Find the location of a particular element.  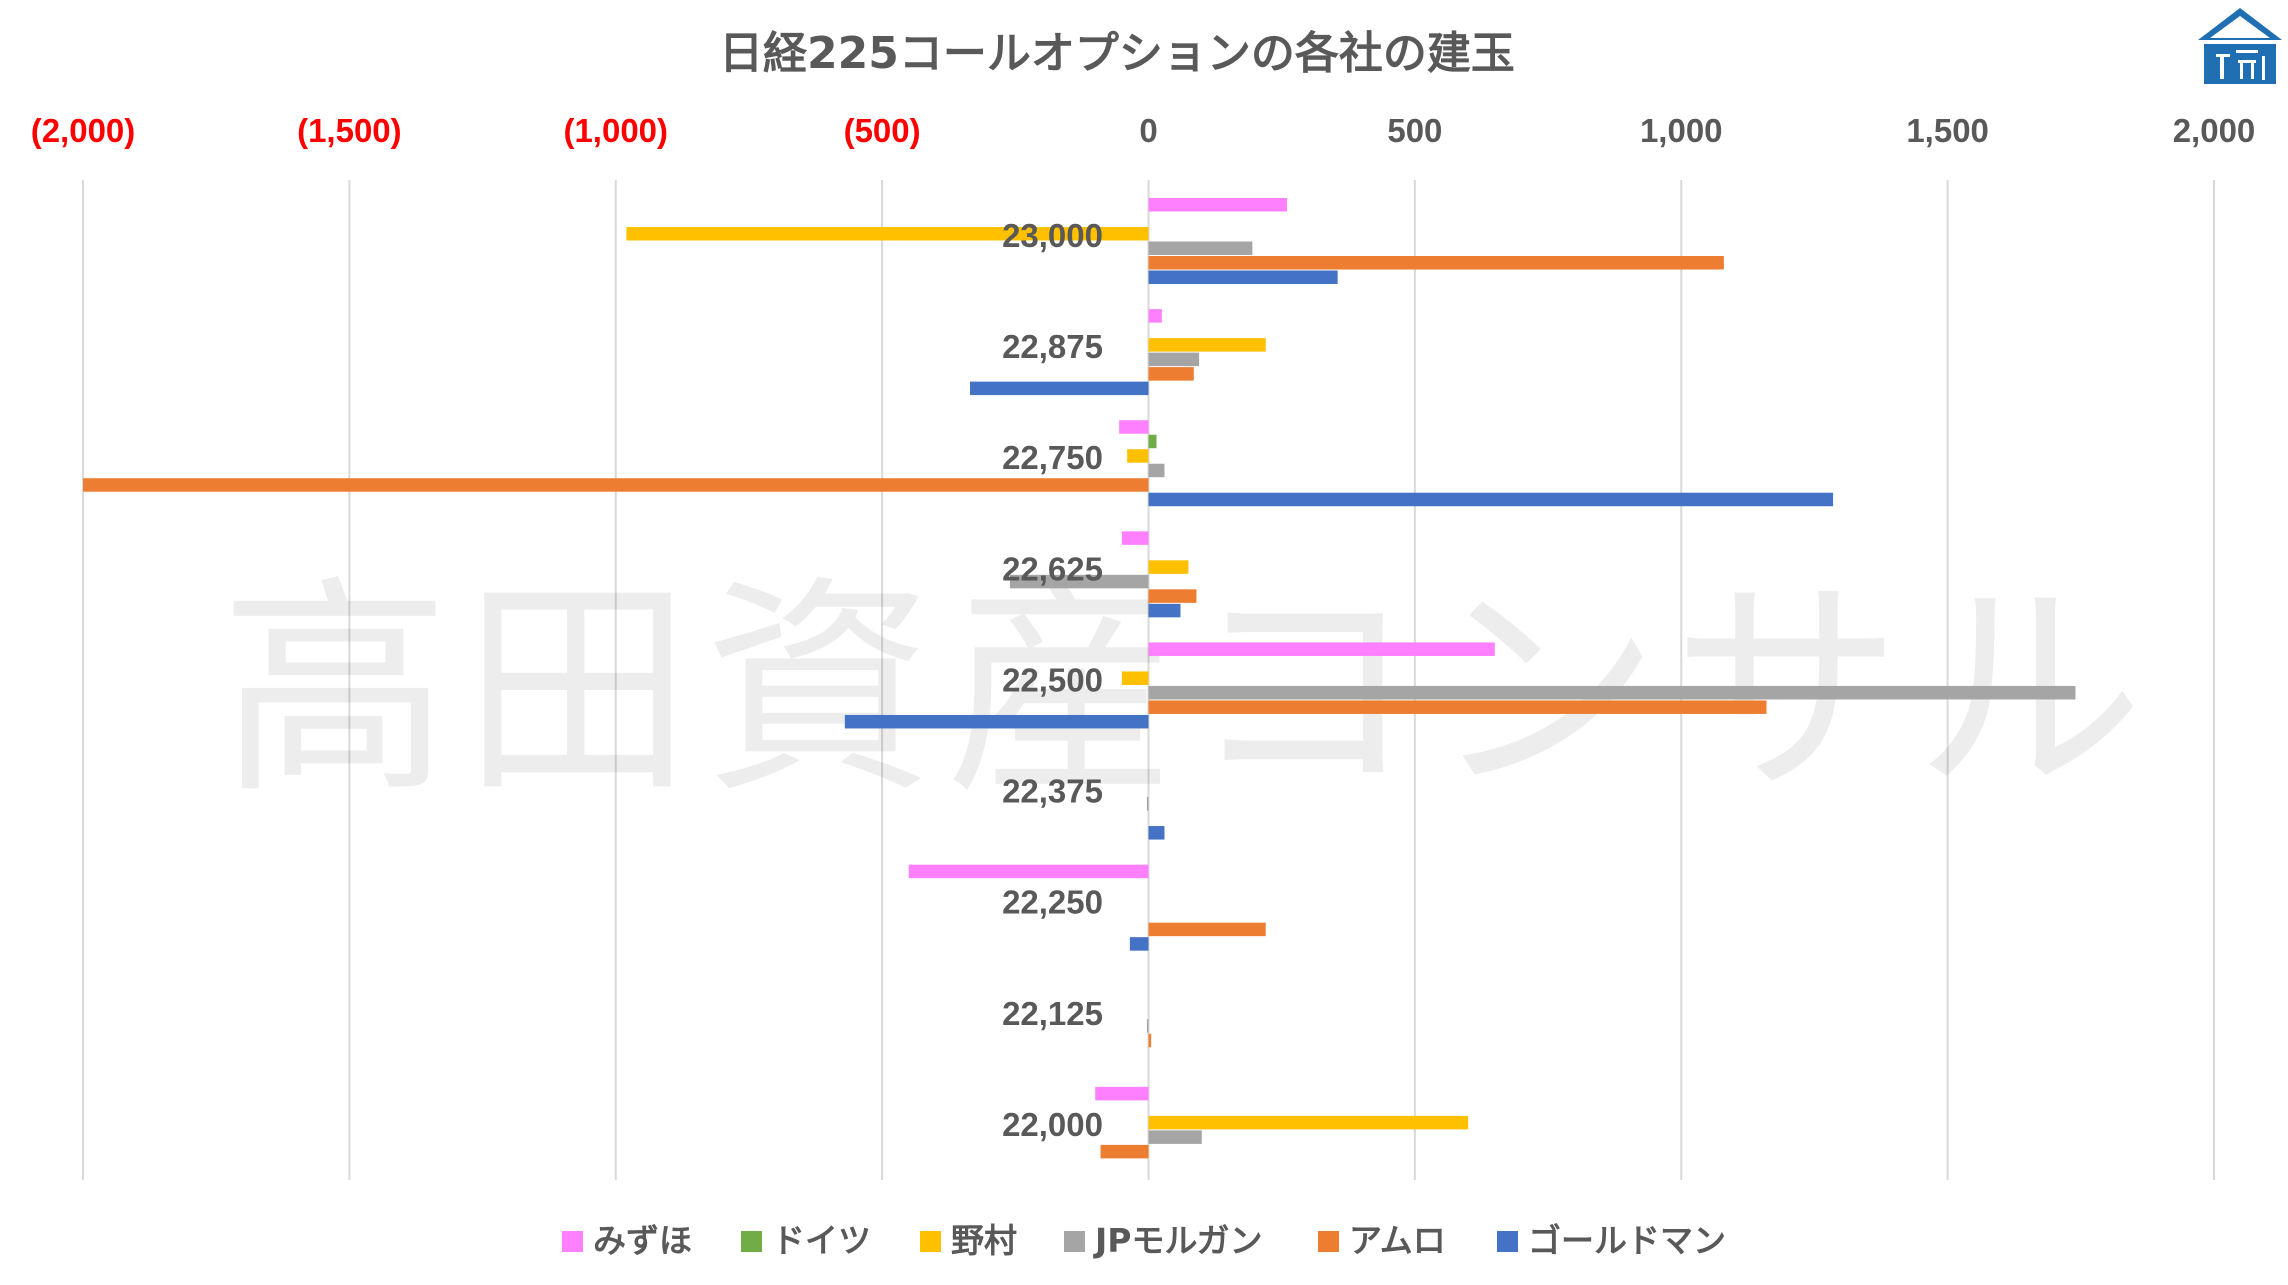

x-tick-label: 2,000 is located at coordinates (2214, 130).